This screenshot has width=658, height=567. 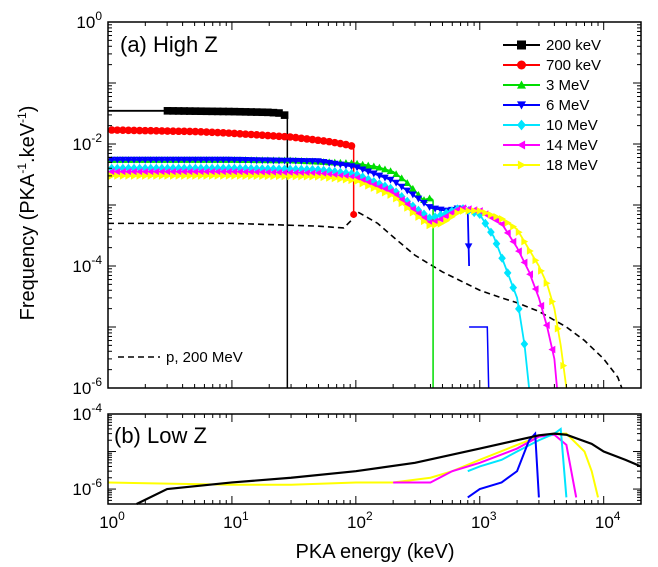 What do you see at coordinates (89, 20) in the screenshot?
I see `panel-a-y-tick-label: 100` at bounding box center [89, 20].